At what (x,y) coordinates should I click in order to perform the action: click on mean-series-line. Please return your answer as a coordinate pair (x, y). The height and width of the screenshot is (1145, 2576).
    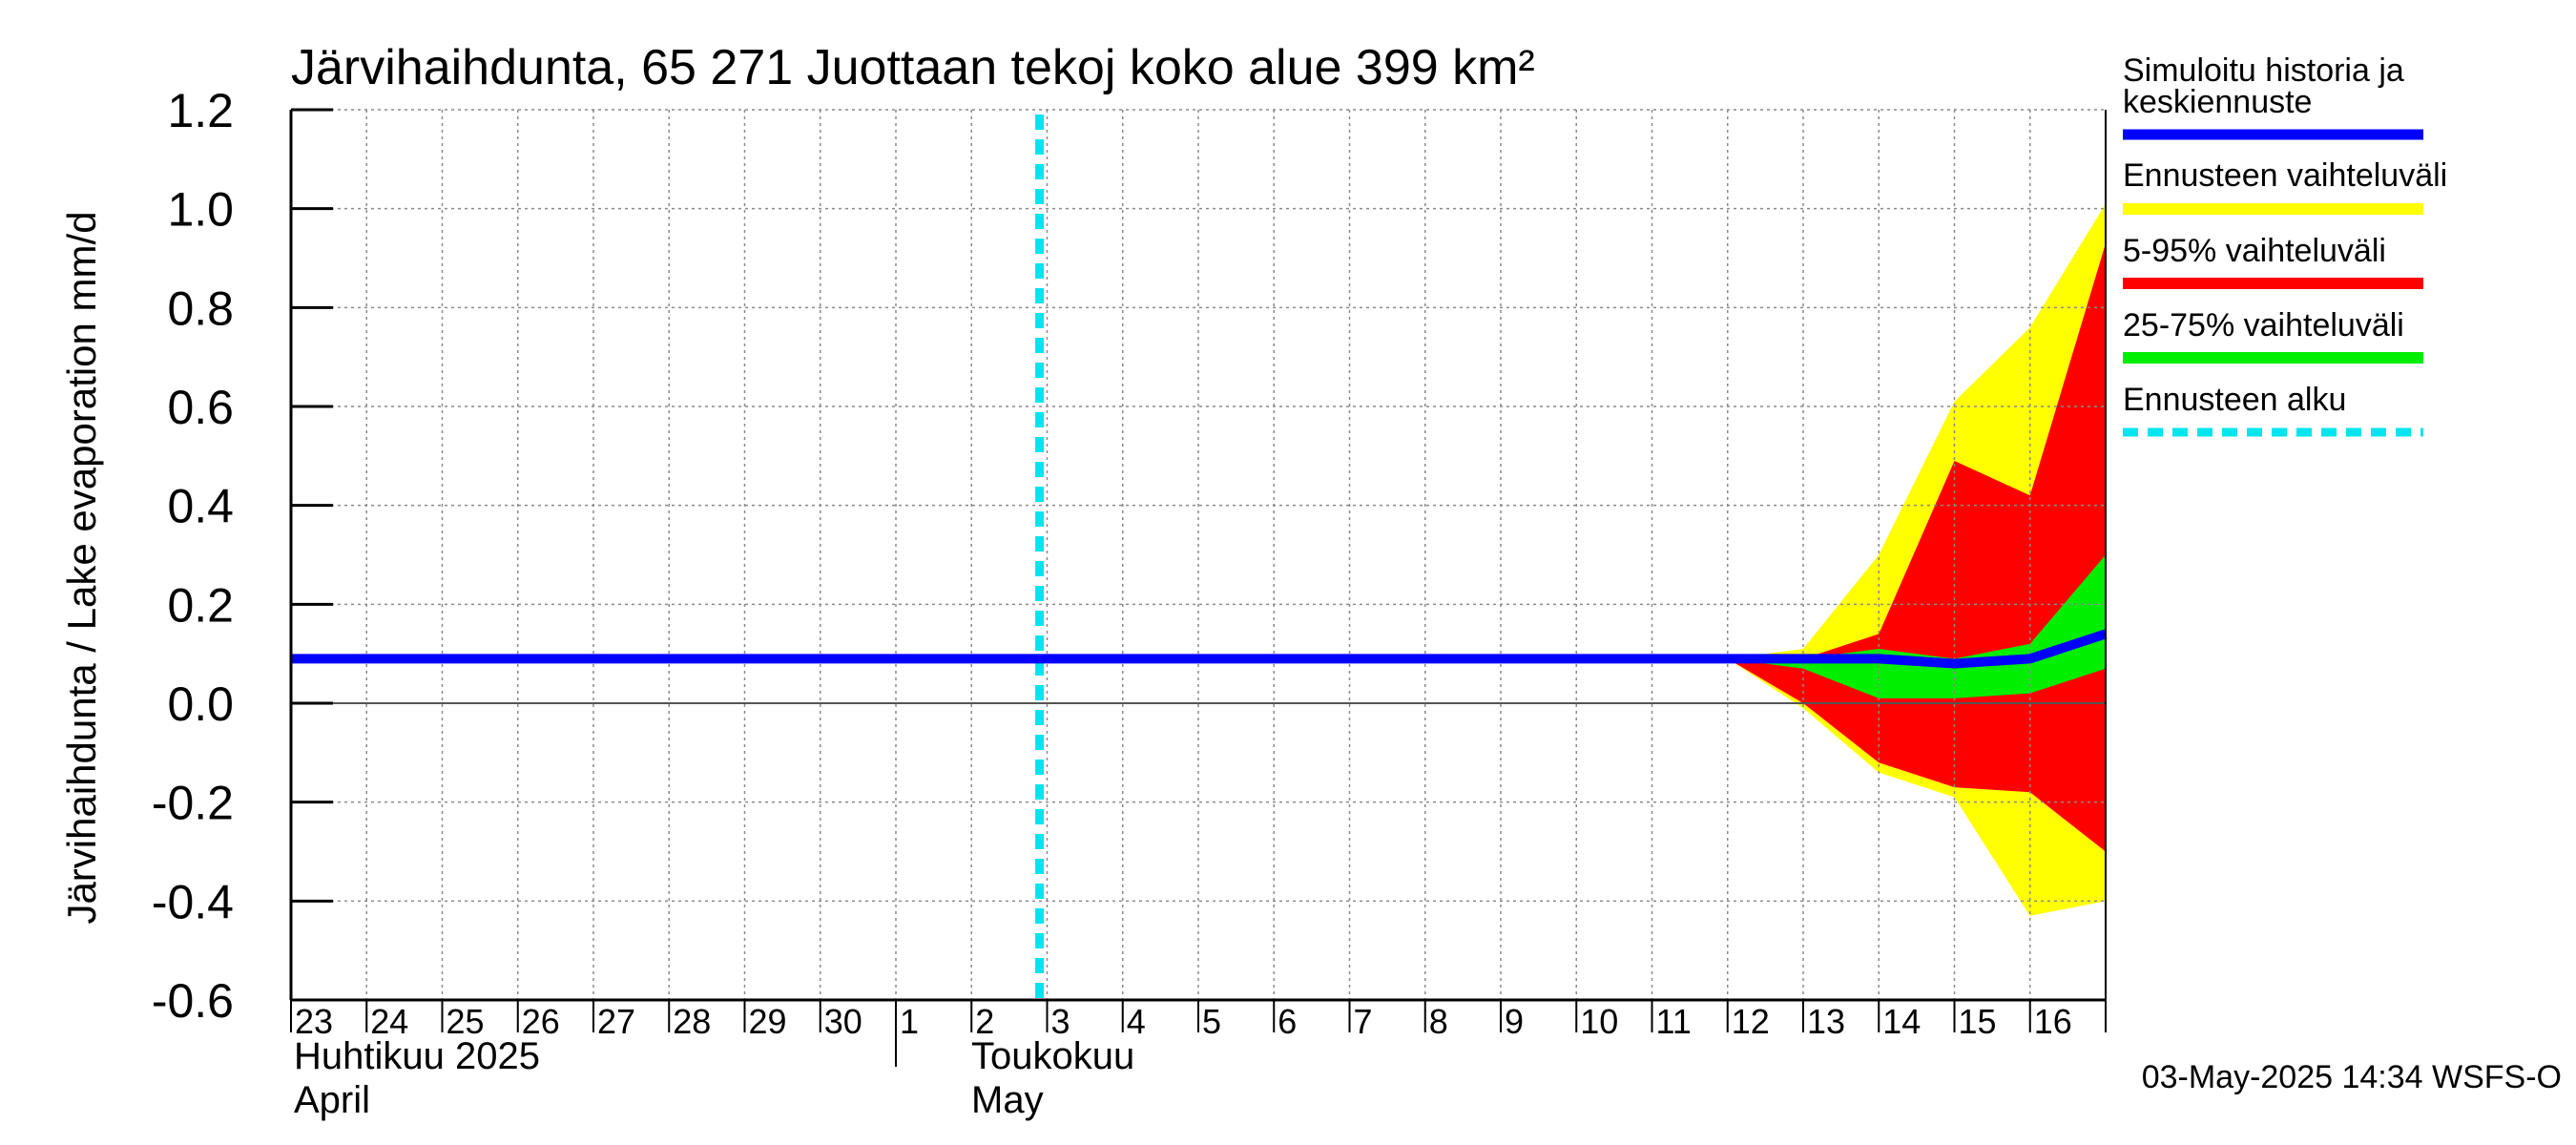
    Looking at the image, I should click on (1199, 649).